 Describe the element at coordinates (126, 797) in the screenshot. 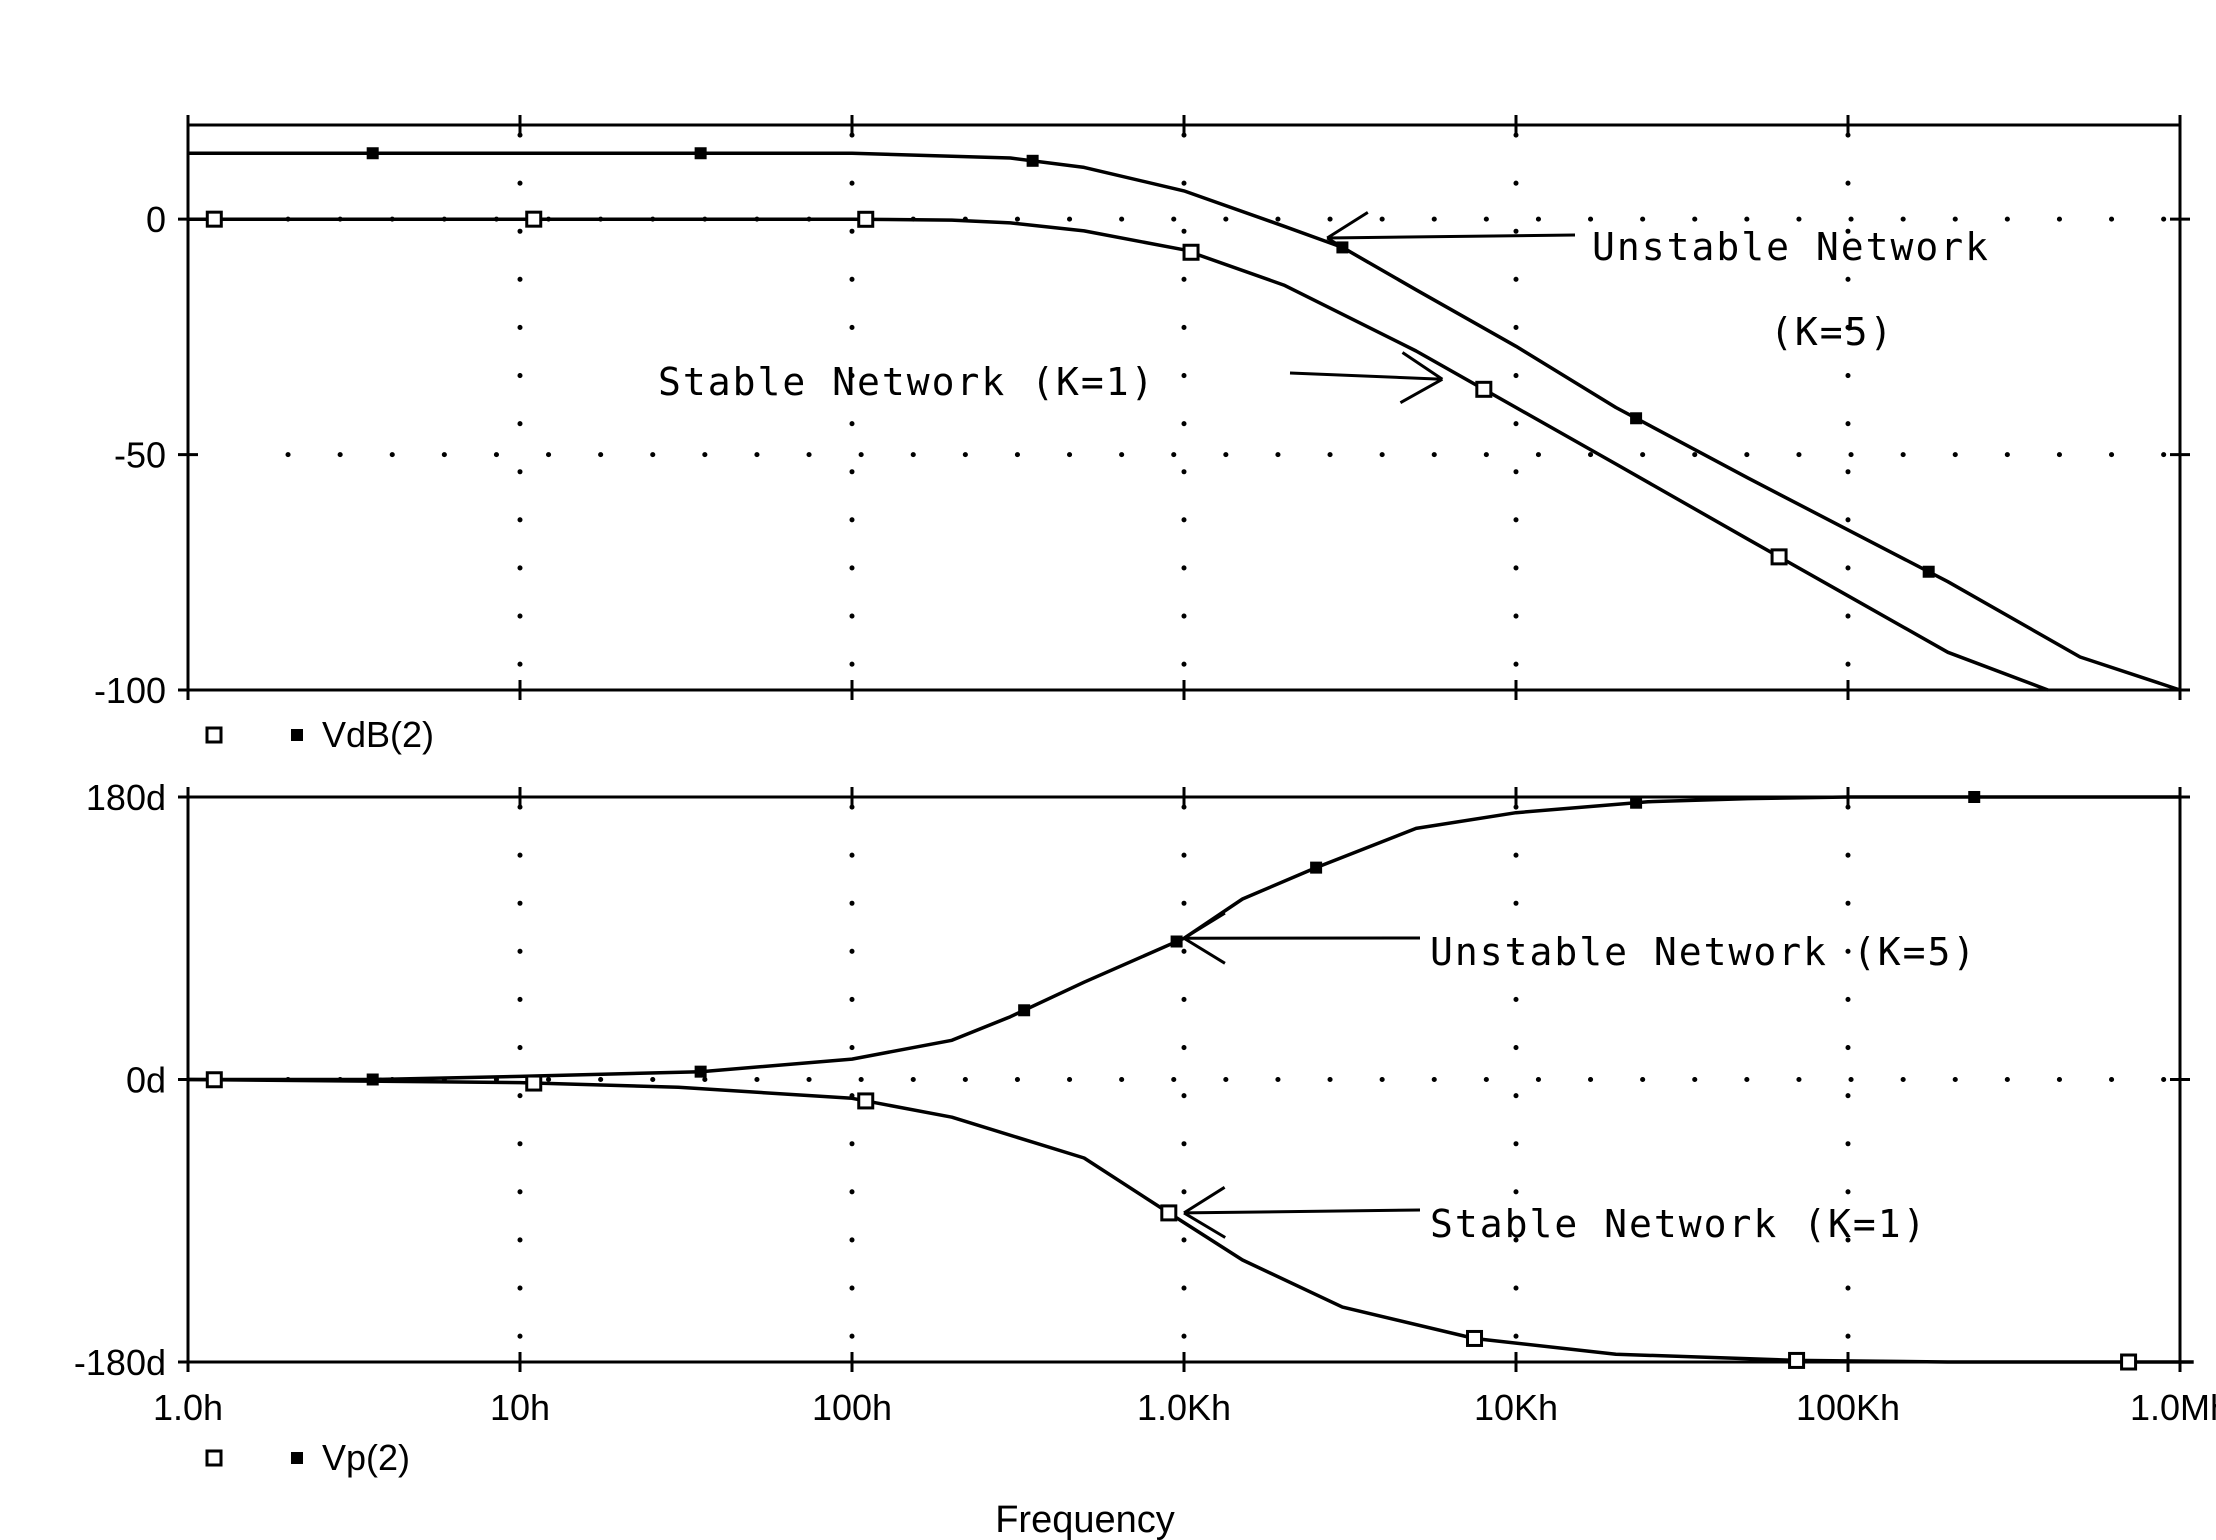

I see `y-tick-label: 180d` at that location.